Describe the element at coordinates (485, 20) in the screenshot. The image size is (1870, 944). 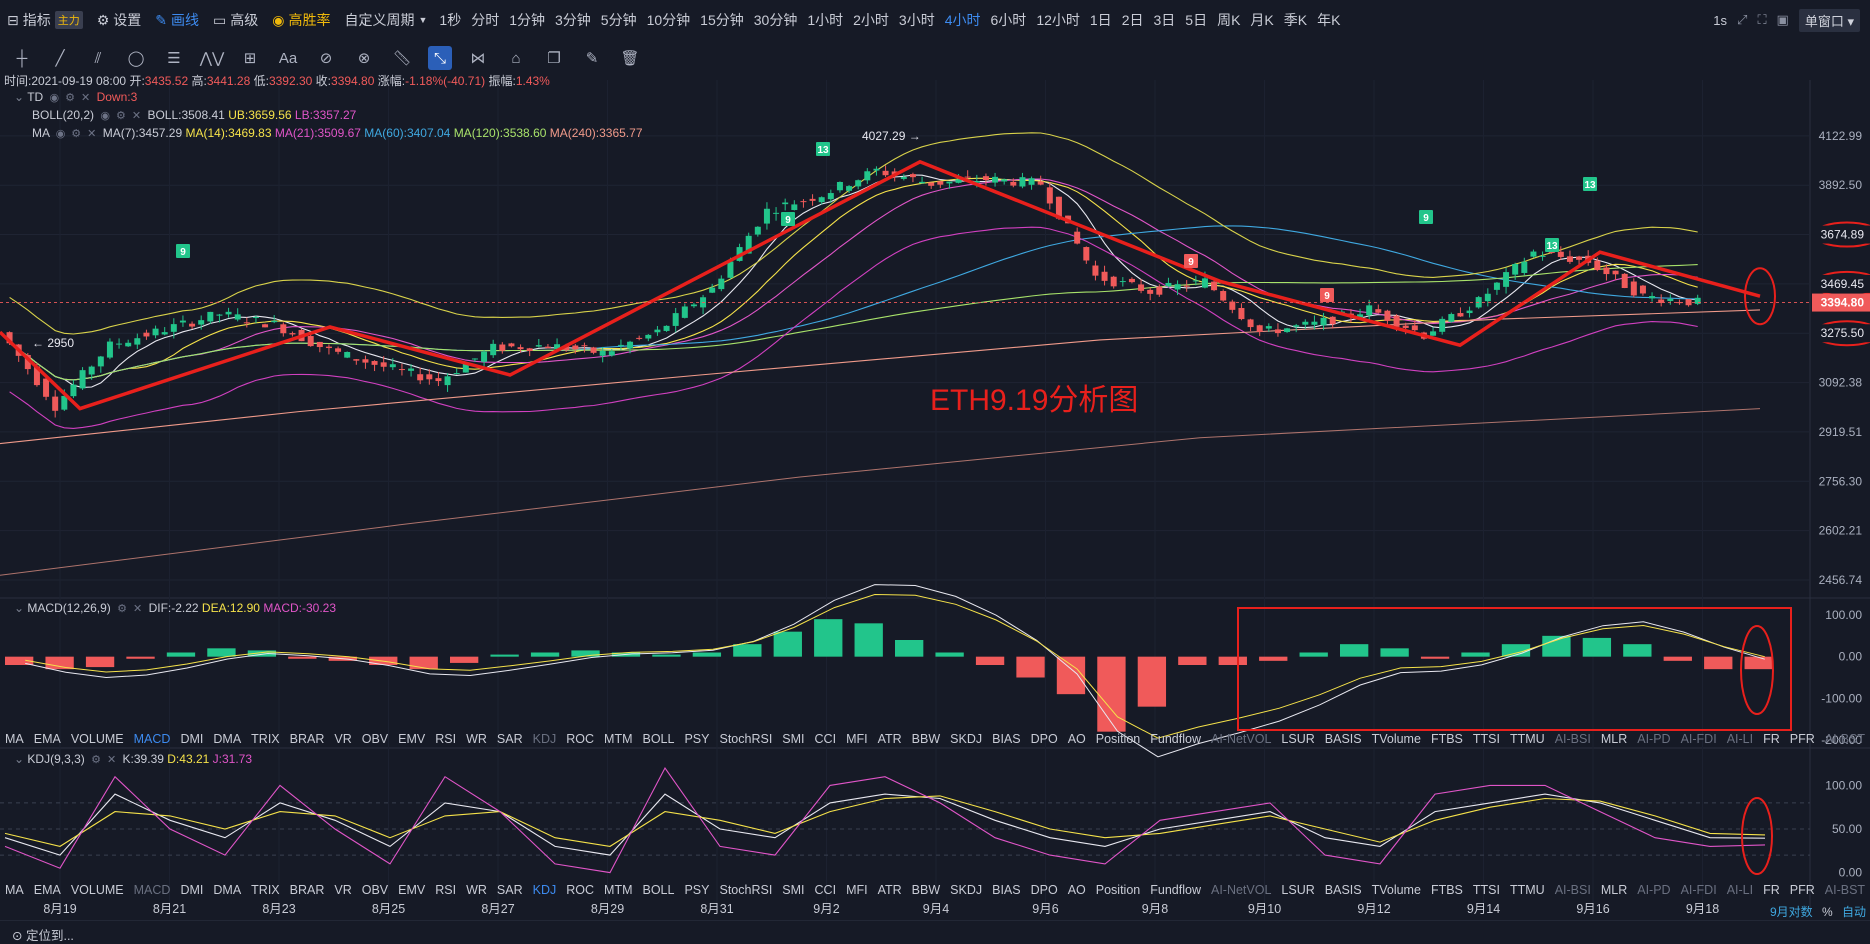
I see `period-1: 分时` at that location.